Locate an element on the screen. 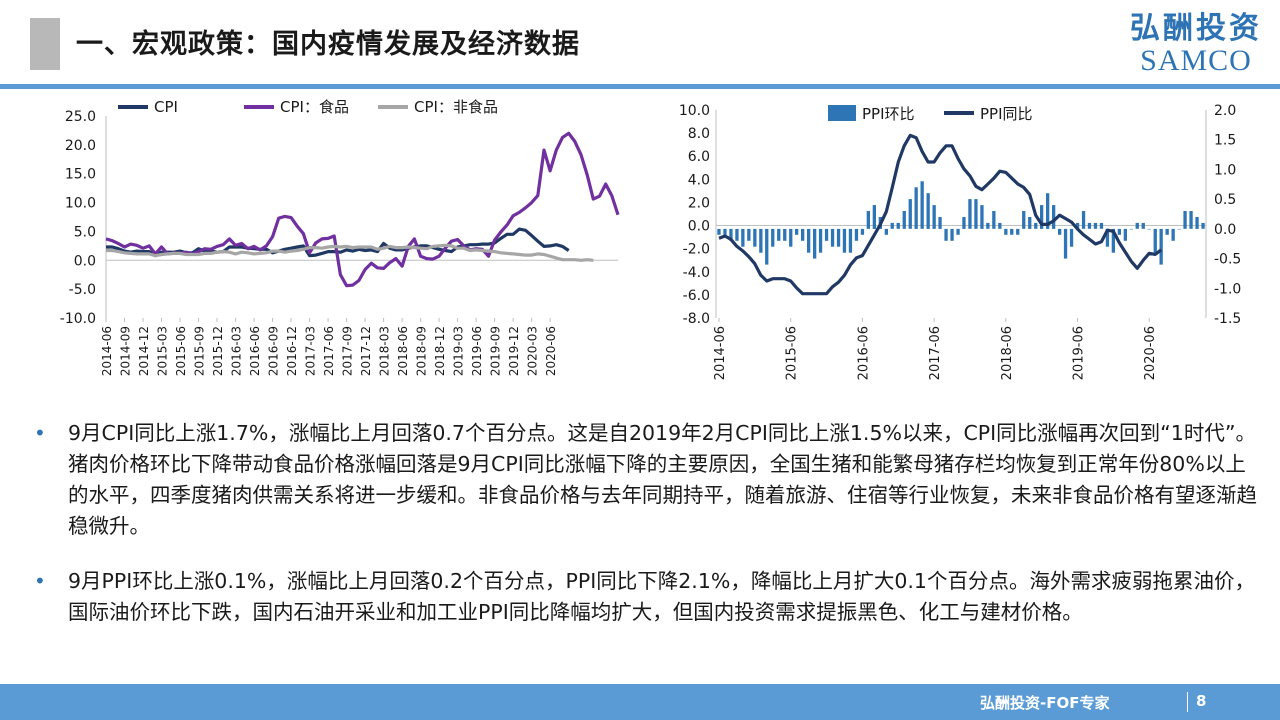  ppi-yoy-line is located at coordinates (940, 214).